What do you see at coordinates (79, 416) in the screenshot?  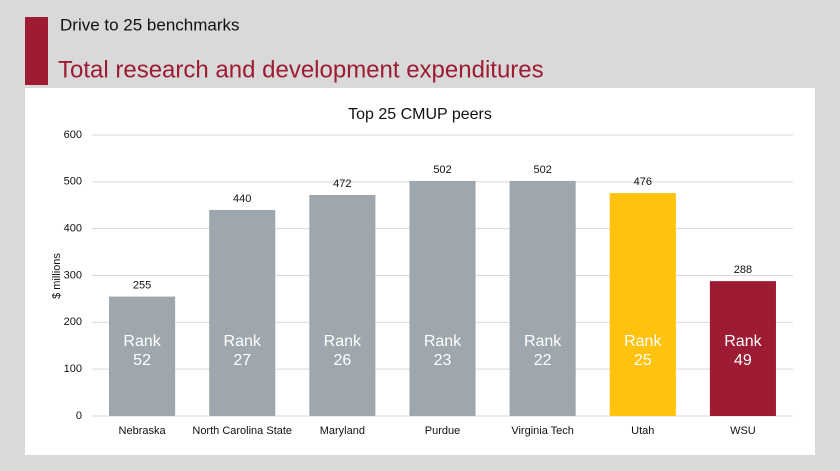 I see `y-tick-label: 0` at bounding box center [79, 416].